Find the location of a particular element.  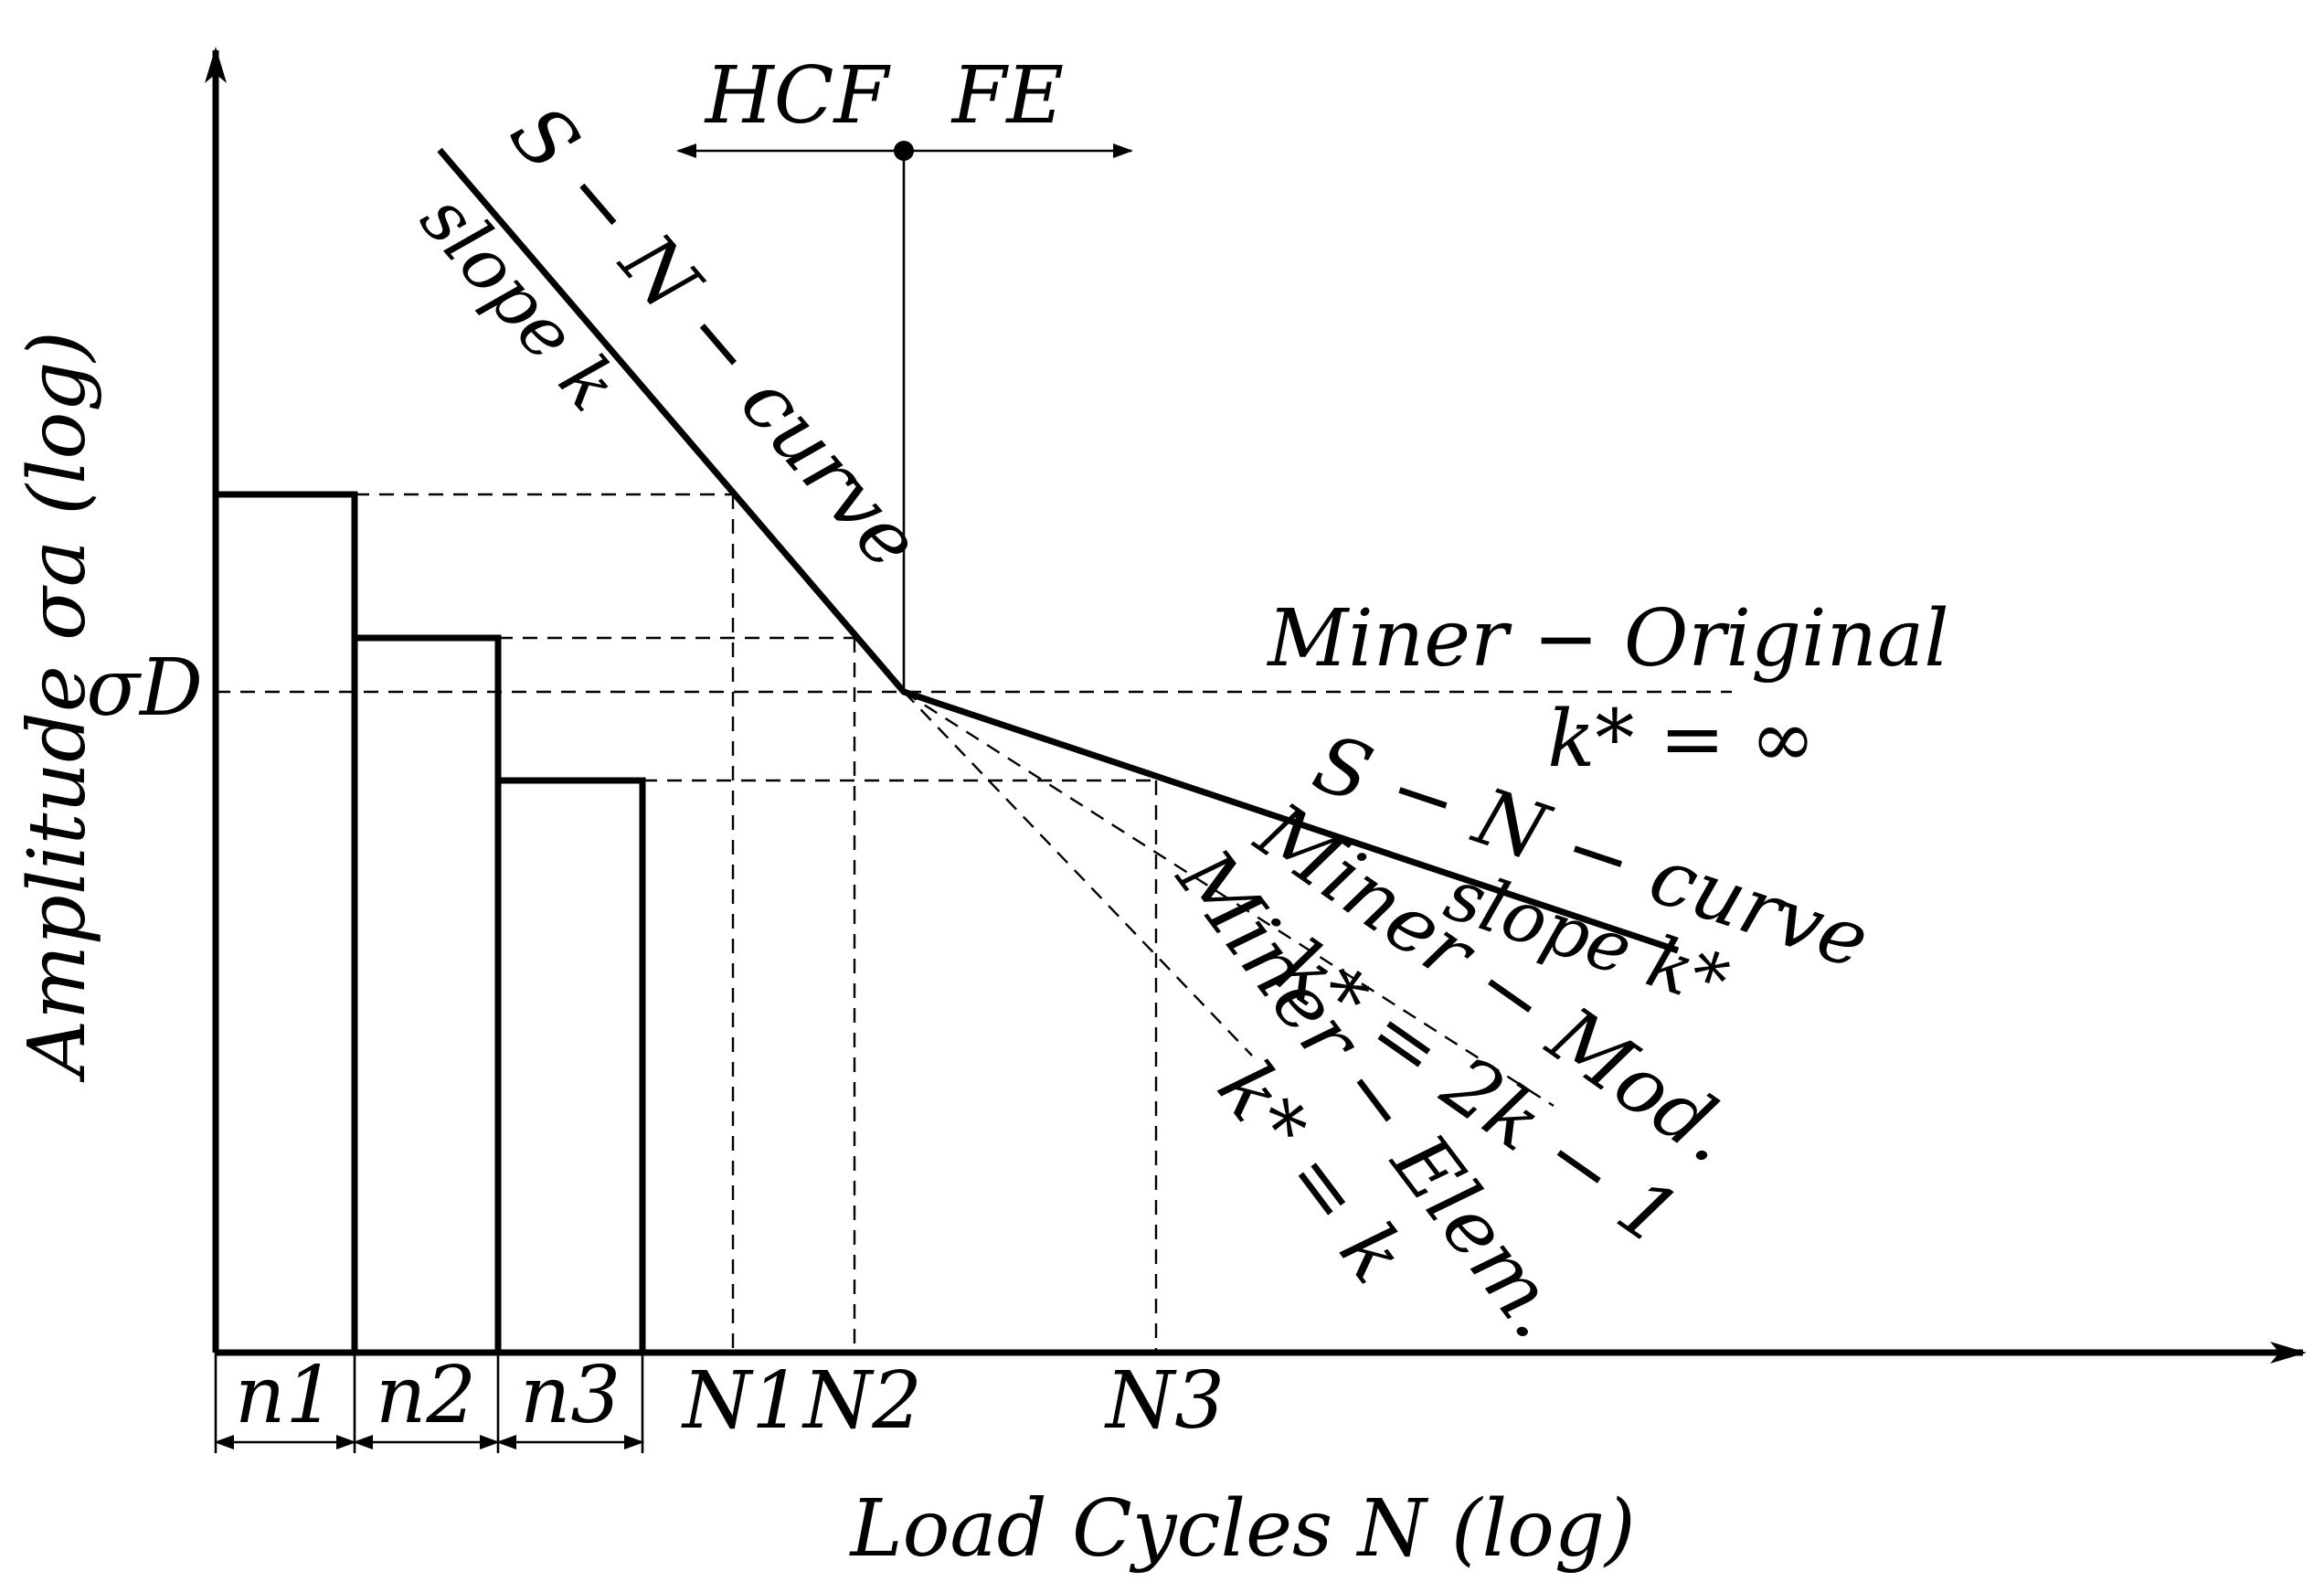

miner-original-k: k* = ∞ is located at coordinates (1681, 739).